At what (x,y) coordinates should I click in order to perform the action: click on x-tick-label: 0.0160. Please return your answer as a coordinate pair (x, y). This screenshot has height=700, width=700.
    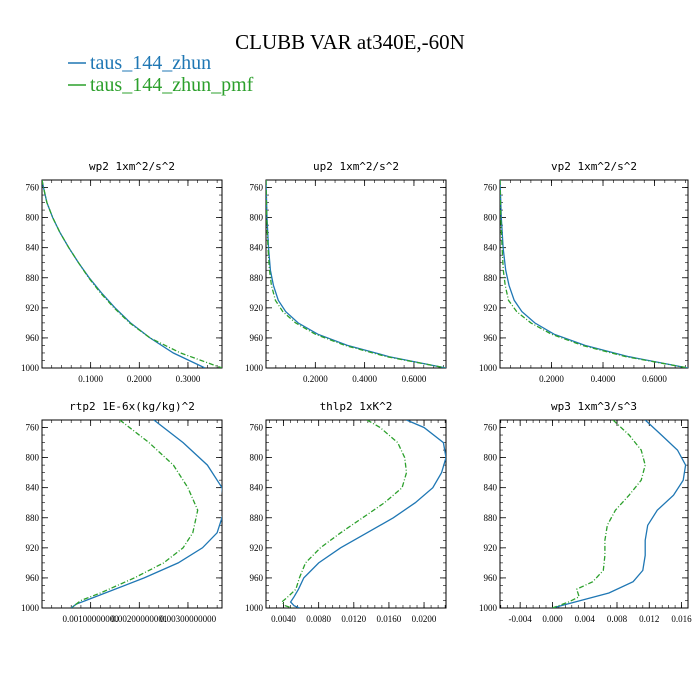
    Looking at the image, I should click on (389, 619).